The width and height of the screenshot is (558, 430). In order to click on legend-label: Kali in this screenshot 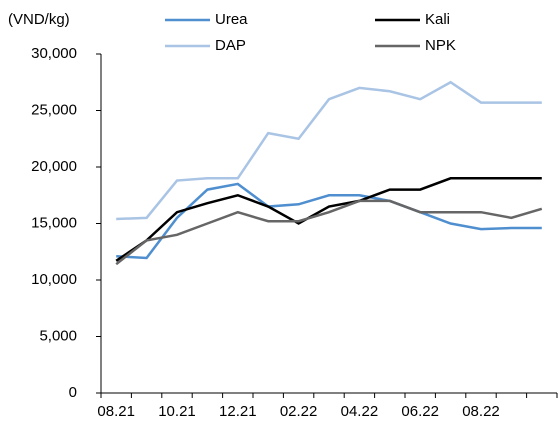, I will do `click(437, 19)`.